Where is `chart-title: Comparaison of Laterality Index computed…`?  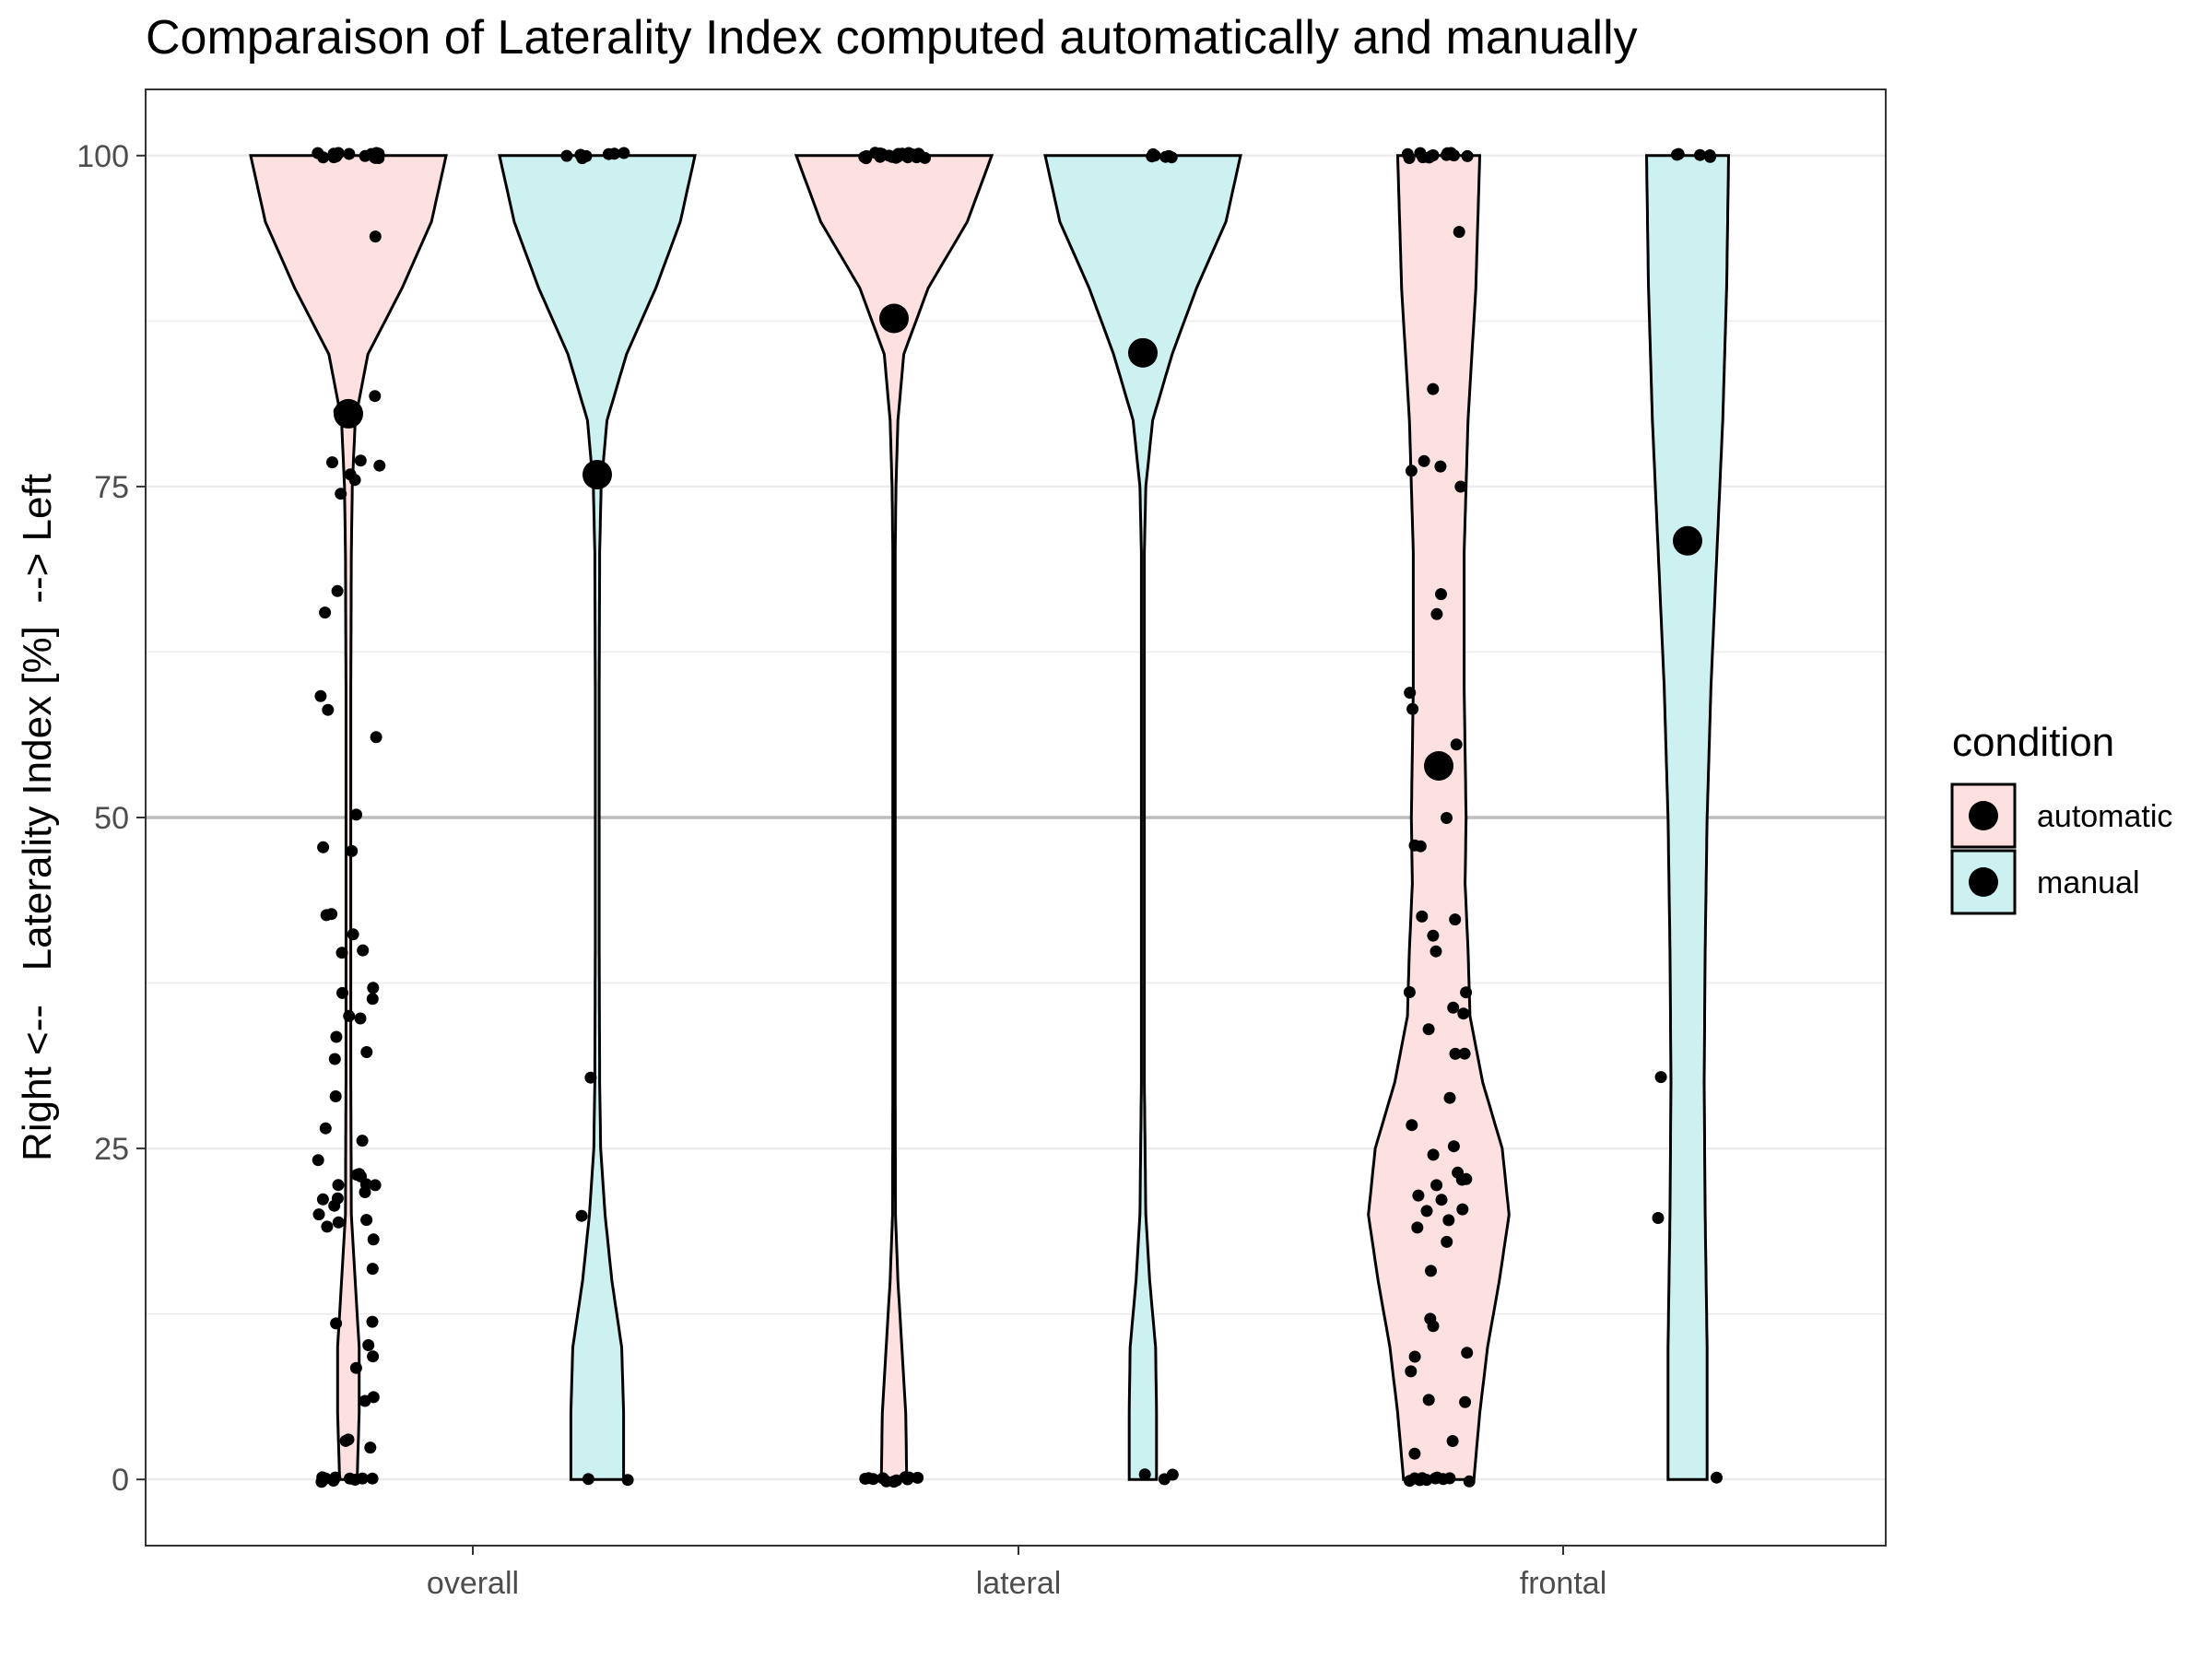
chart-title: Comparaison of Laterality Index computed… is located at coordinates (892, 38).